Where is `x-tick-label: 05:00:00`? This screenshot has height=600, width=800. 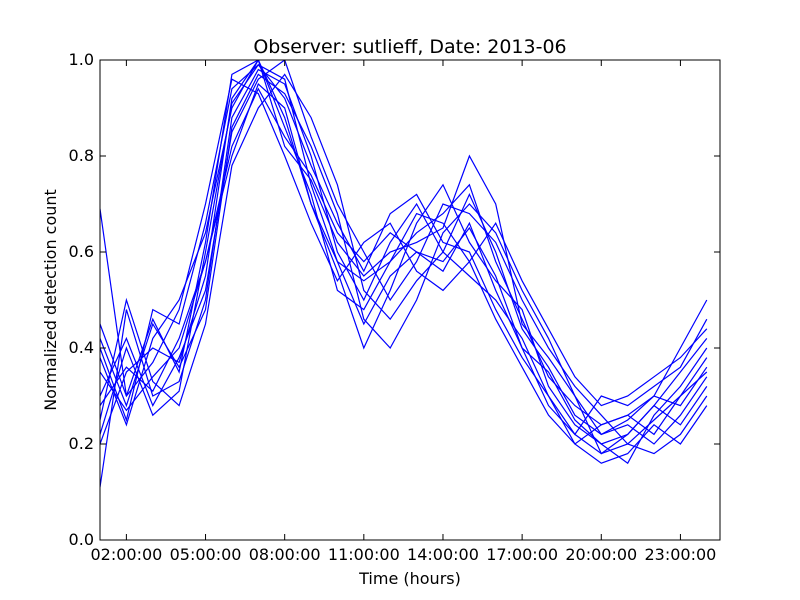
x-tick-label: 05:00:00 is located at coordinates (206, 554).